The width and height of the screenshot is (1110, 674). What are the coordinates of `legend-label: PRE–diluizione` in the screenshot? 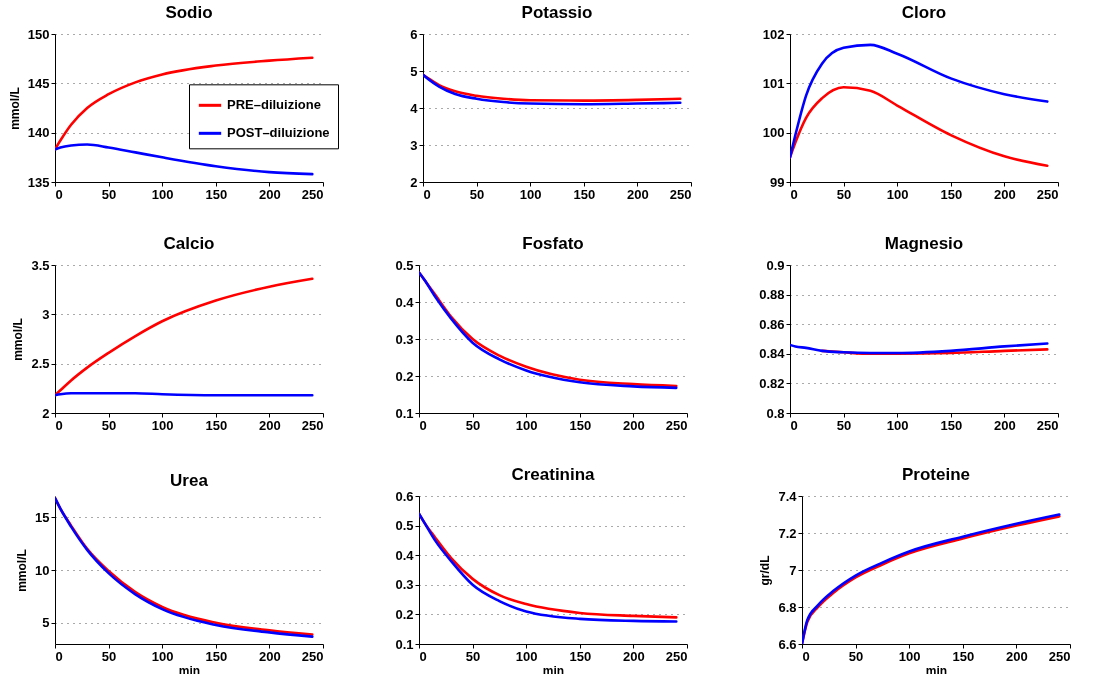 It's located at (274, 105).